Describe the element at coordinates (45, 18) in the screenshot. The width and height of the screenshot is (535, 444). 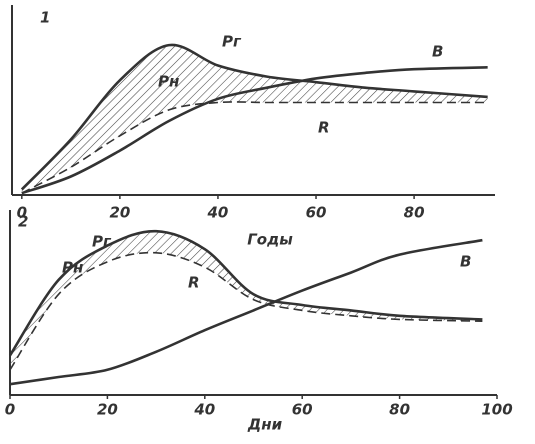
I see `panel-label: 1` at that location.